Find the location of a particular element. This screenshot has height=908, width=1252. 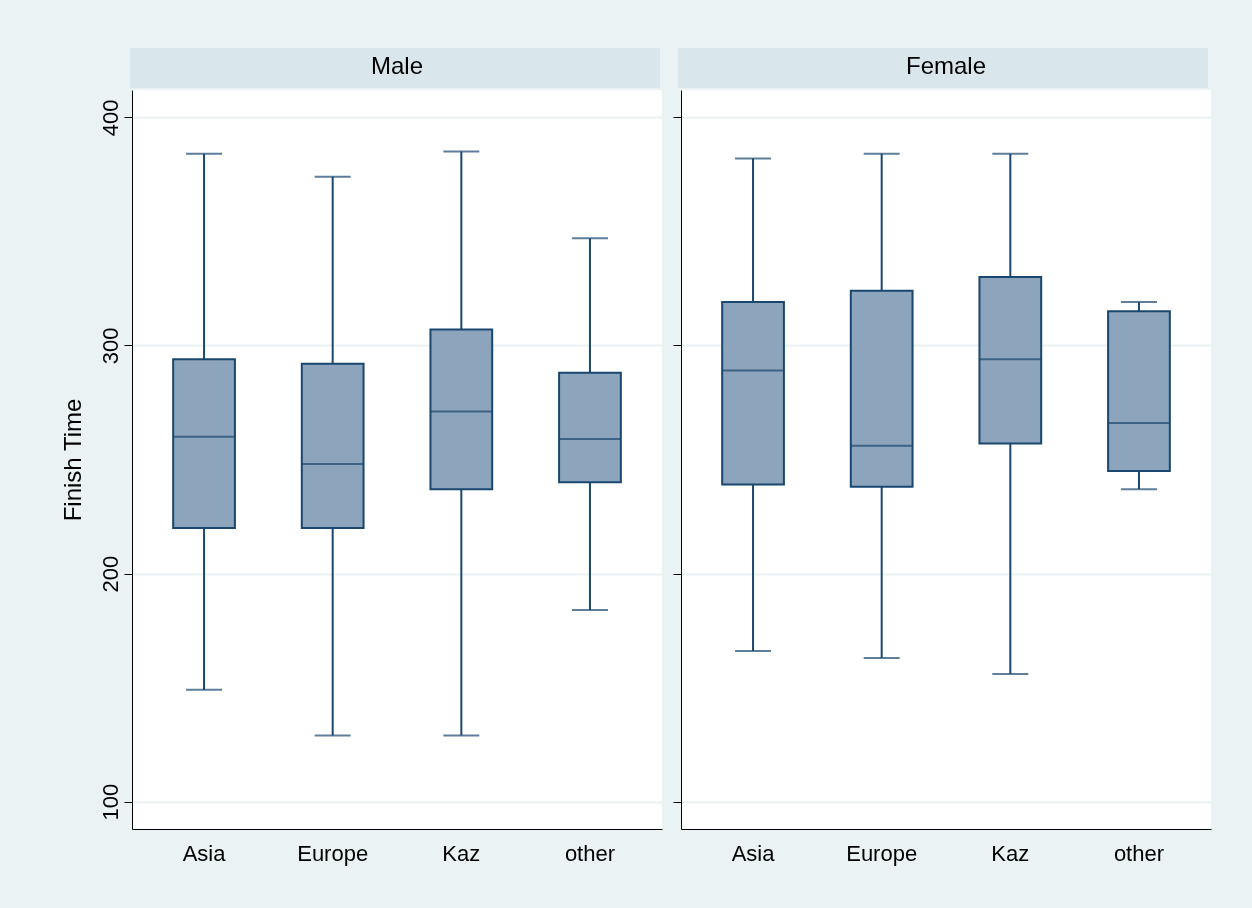

y-tick-label: 100 is located at coordinates (110, 802).